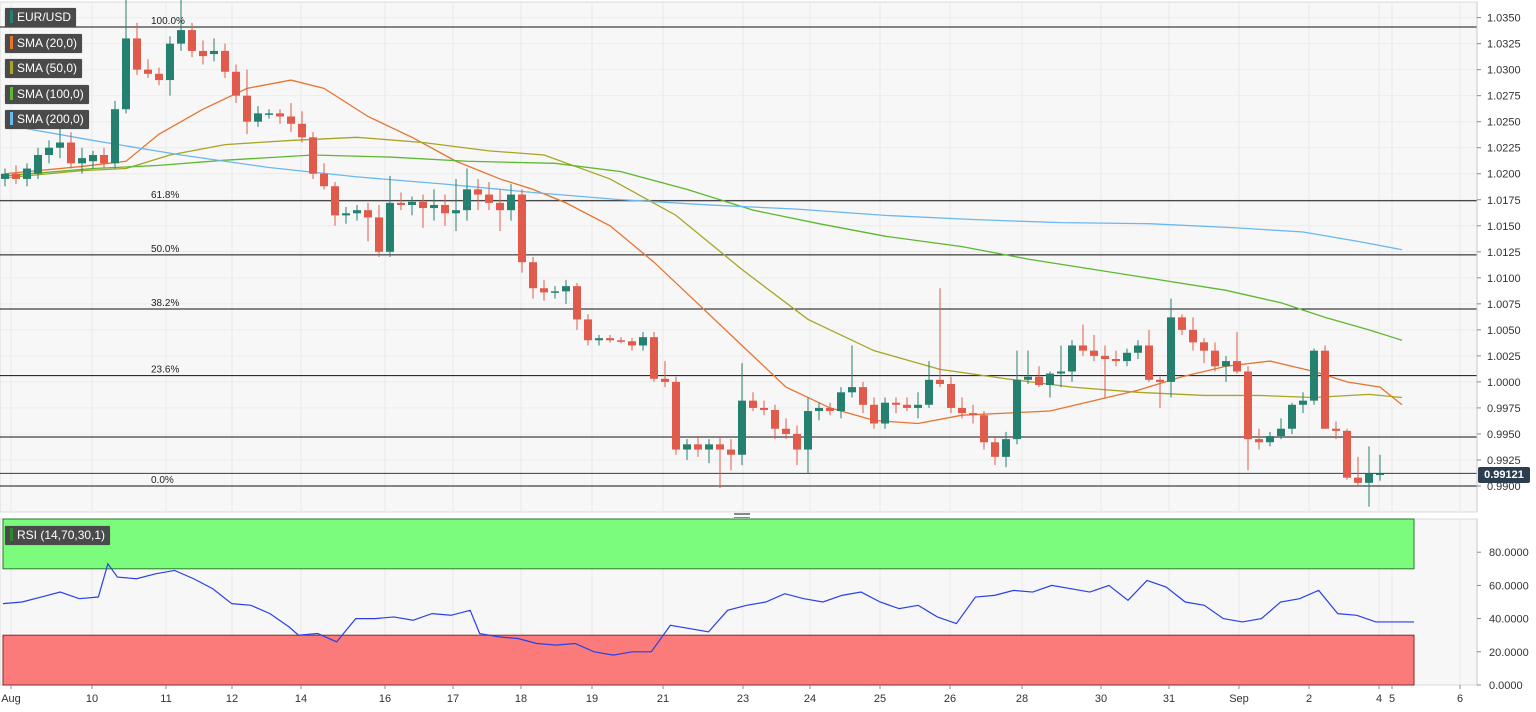  I want to click on fib-level-label: 38.2%, so click(165, 303).